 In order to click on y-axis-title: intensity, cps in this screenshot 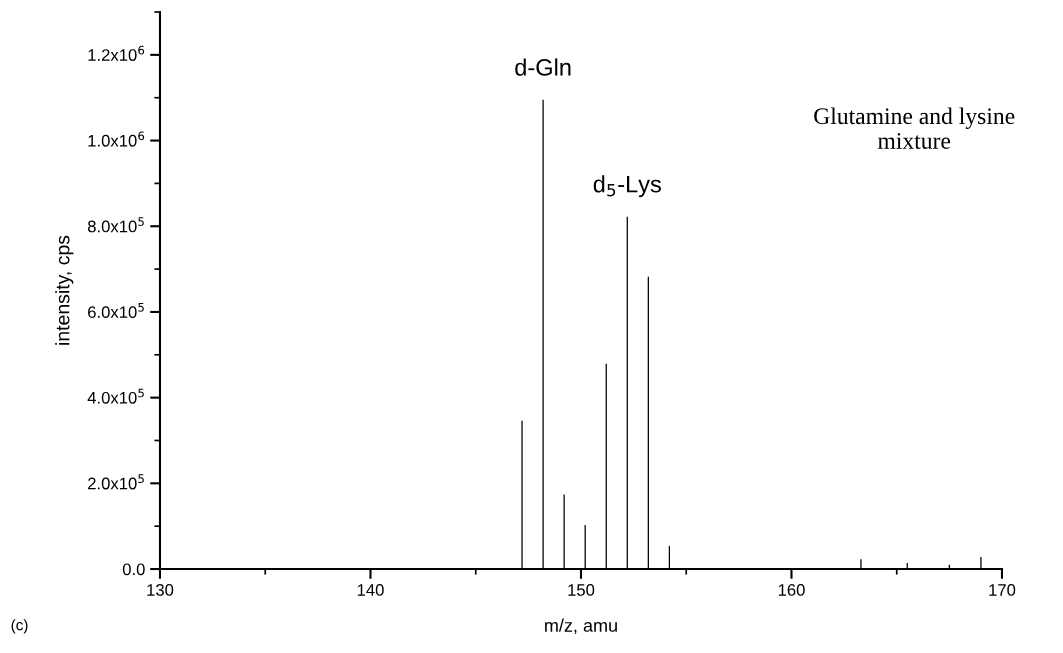, I will do `click(64, 290)`.